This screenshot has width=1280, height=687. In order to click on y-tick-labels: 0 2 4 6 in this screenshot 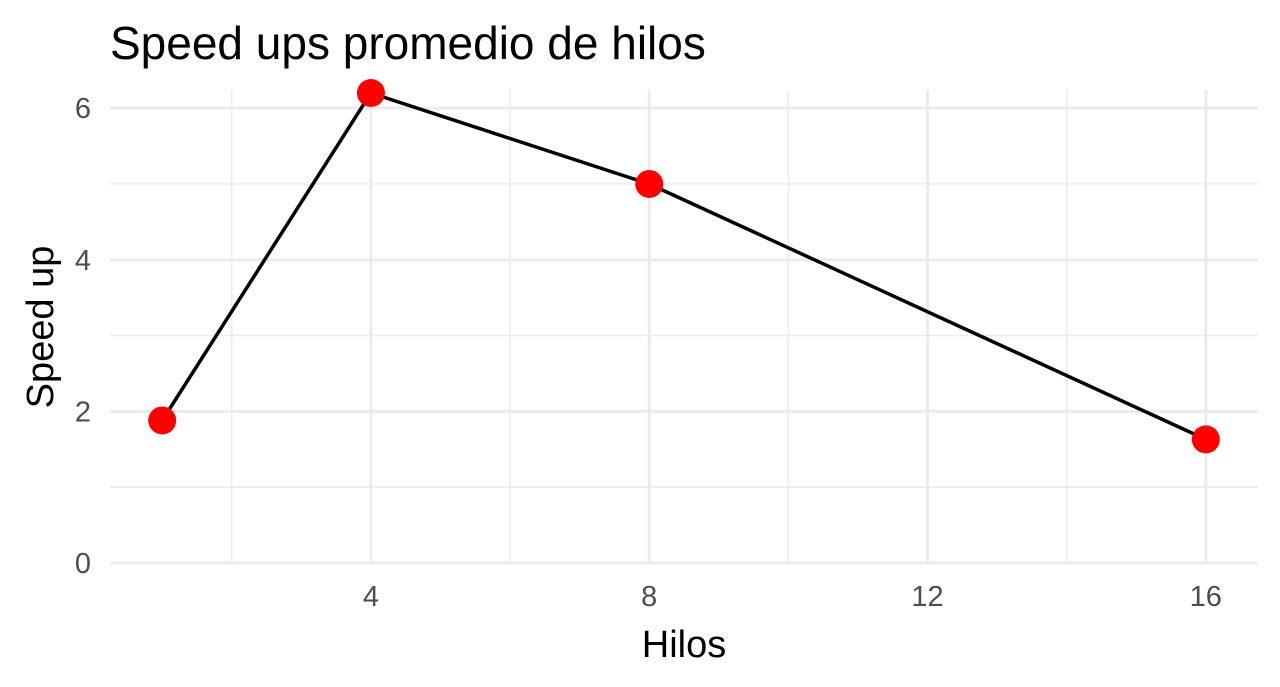, I will do `click(83, 336)`.